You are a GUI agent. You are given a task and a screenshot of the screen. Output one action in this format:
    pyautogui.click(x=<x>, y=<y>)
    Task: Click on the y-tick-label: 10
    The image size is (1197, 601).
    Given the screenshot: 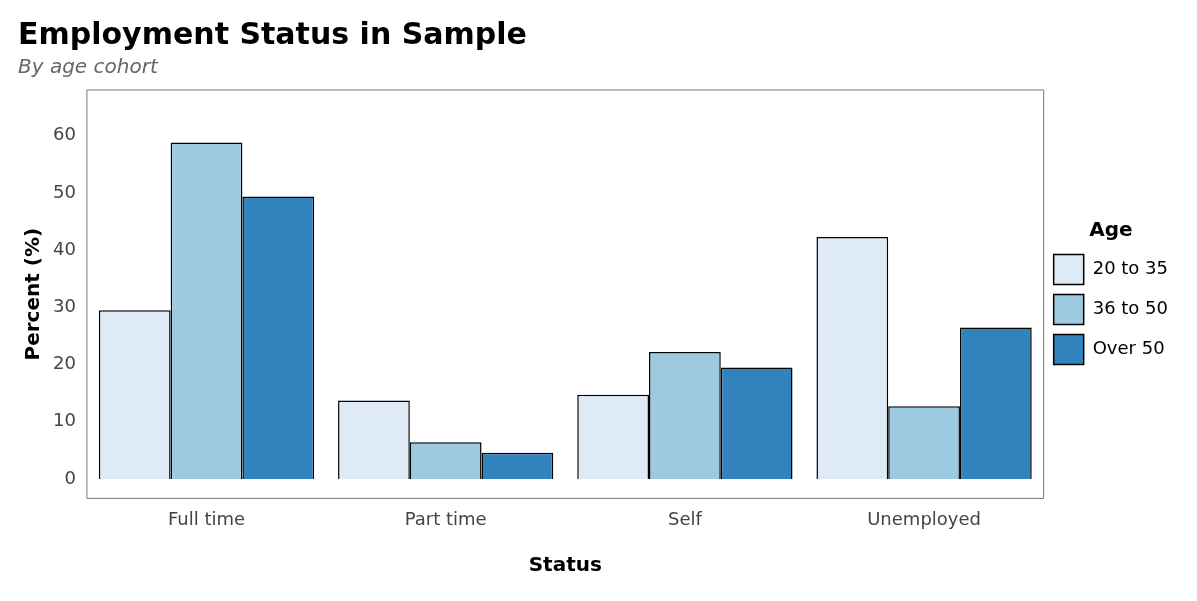 What is the action you would take?
    pyautogui.click(x=64, y=420)
    